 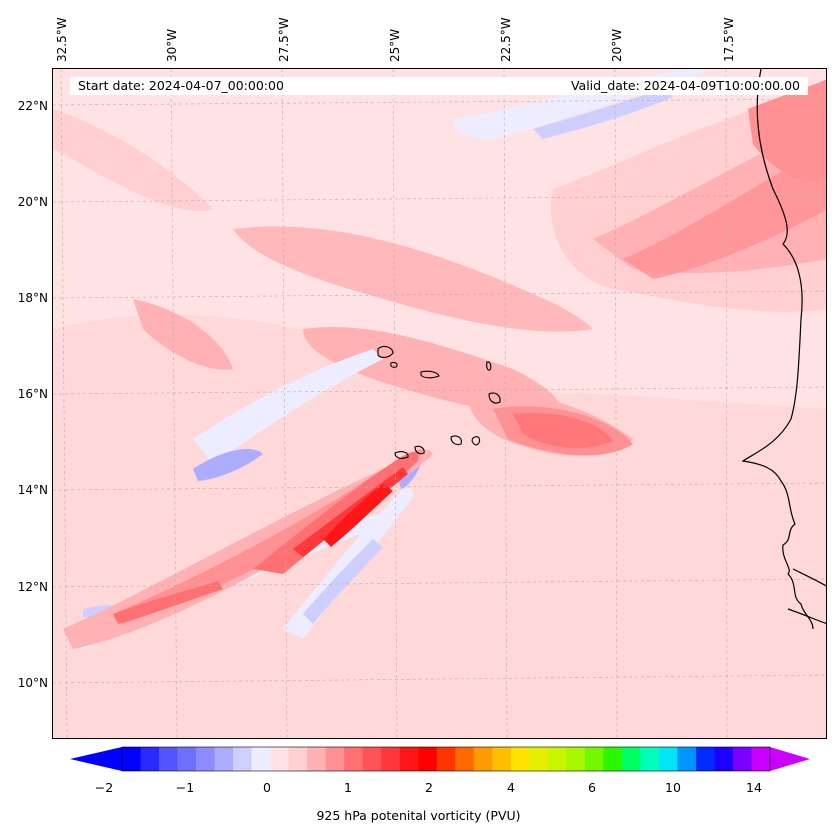 What do you see at coordinates (790, 759) in the screenshot?
I see `colorbar-extend-max` at bounding box center [790, 759].